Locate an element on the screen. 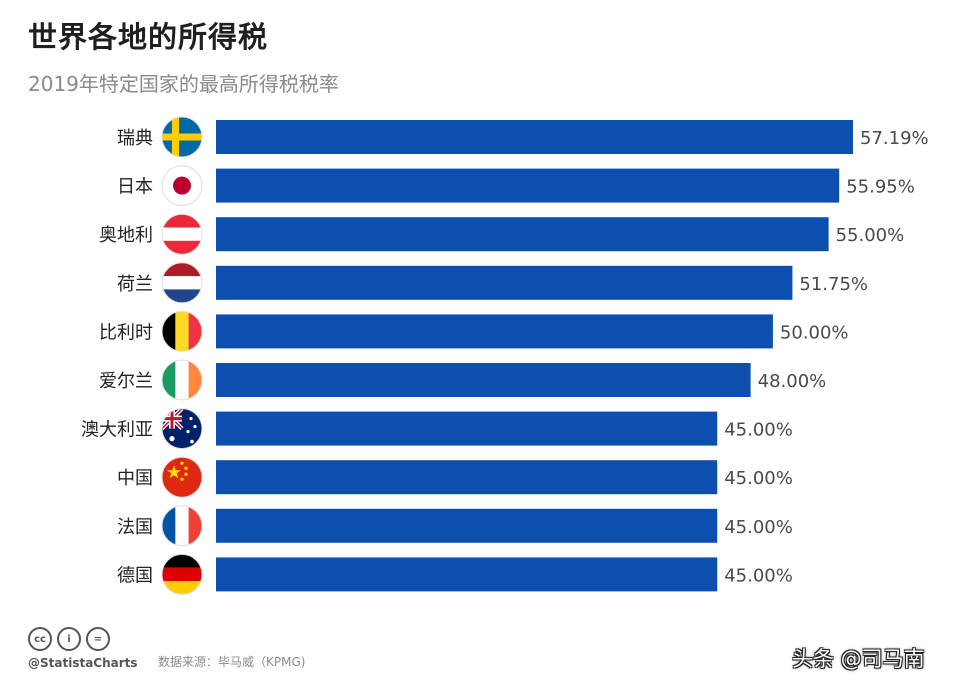 The image size is (964, 688). license-icons: cc i = is located at coordinates (69, 639).